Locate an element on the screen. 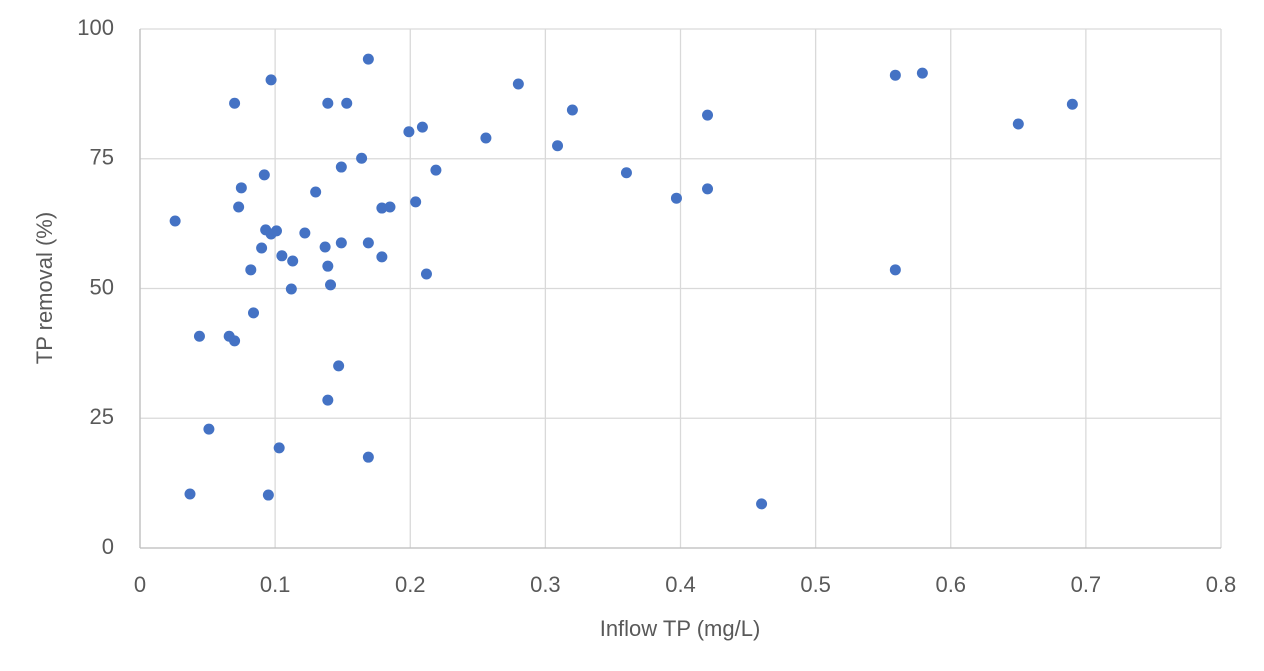 This screenshot has height=671, width=1264. x-tick-label: 0 is located at coordinates (140, 584).